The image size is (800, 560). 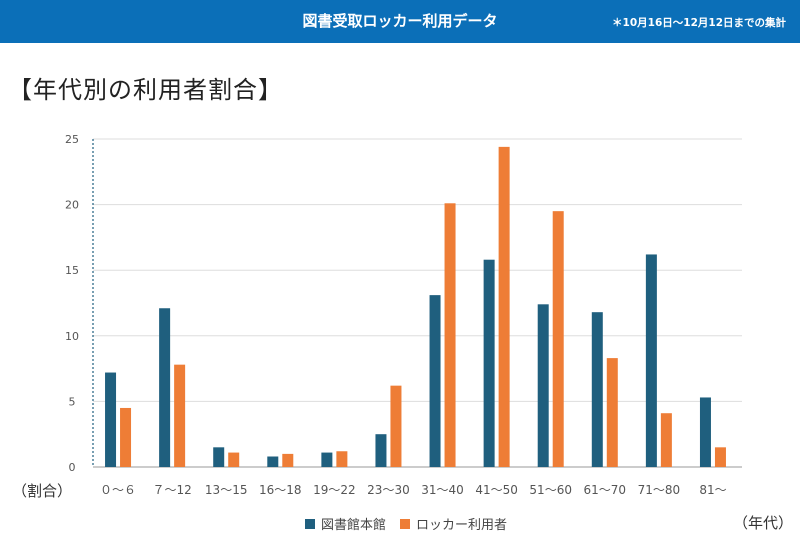 What do you see at coordinates (42, 491) in the screenshot?
I see `y-axis-label: （割合）` at bounding box center [42, 491].